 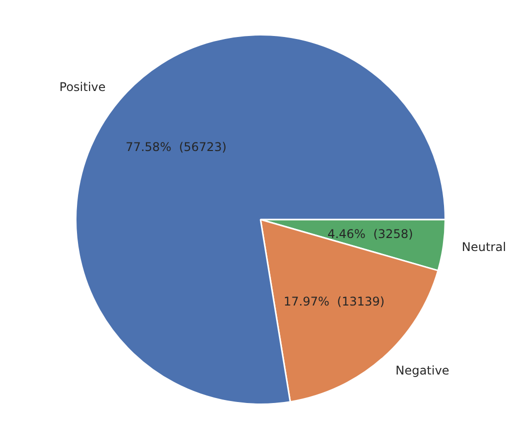 What do you see at coordinates (370, 234) in the screenshot?
I see `data-label: 4.46% (3258)` at bounding box center [370, 234].